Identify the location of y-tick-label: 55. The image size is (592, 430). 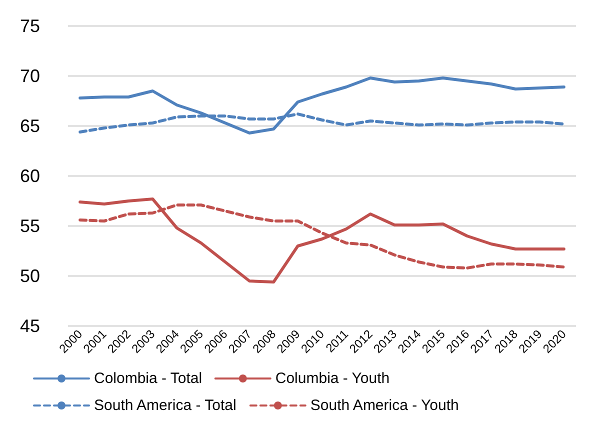
(30, 226).